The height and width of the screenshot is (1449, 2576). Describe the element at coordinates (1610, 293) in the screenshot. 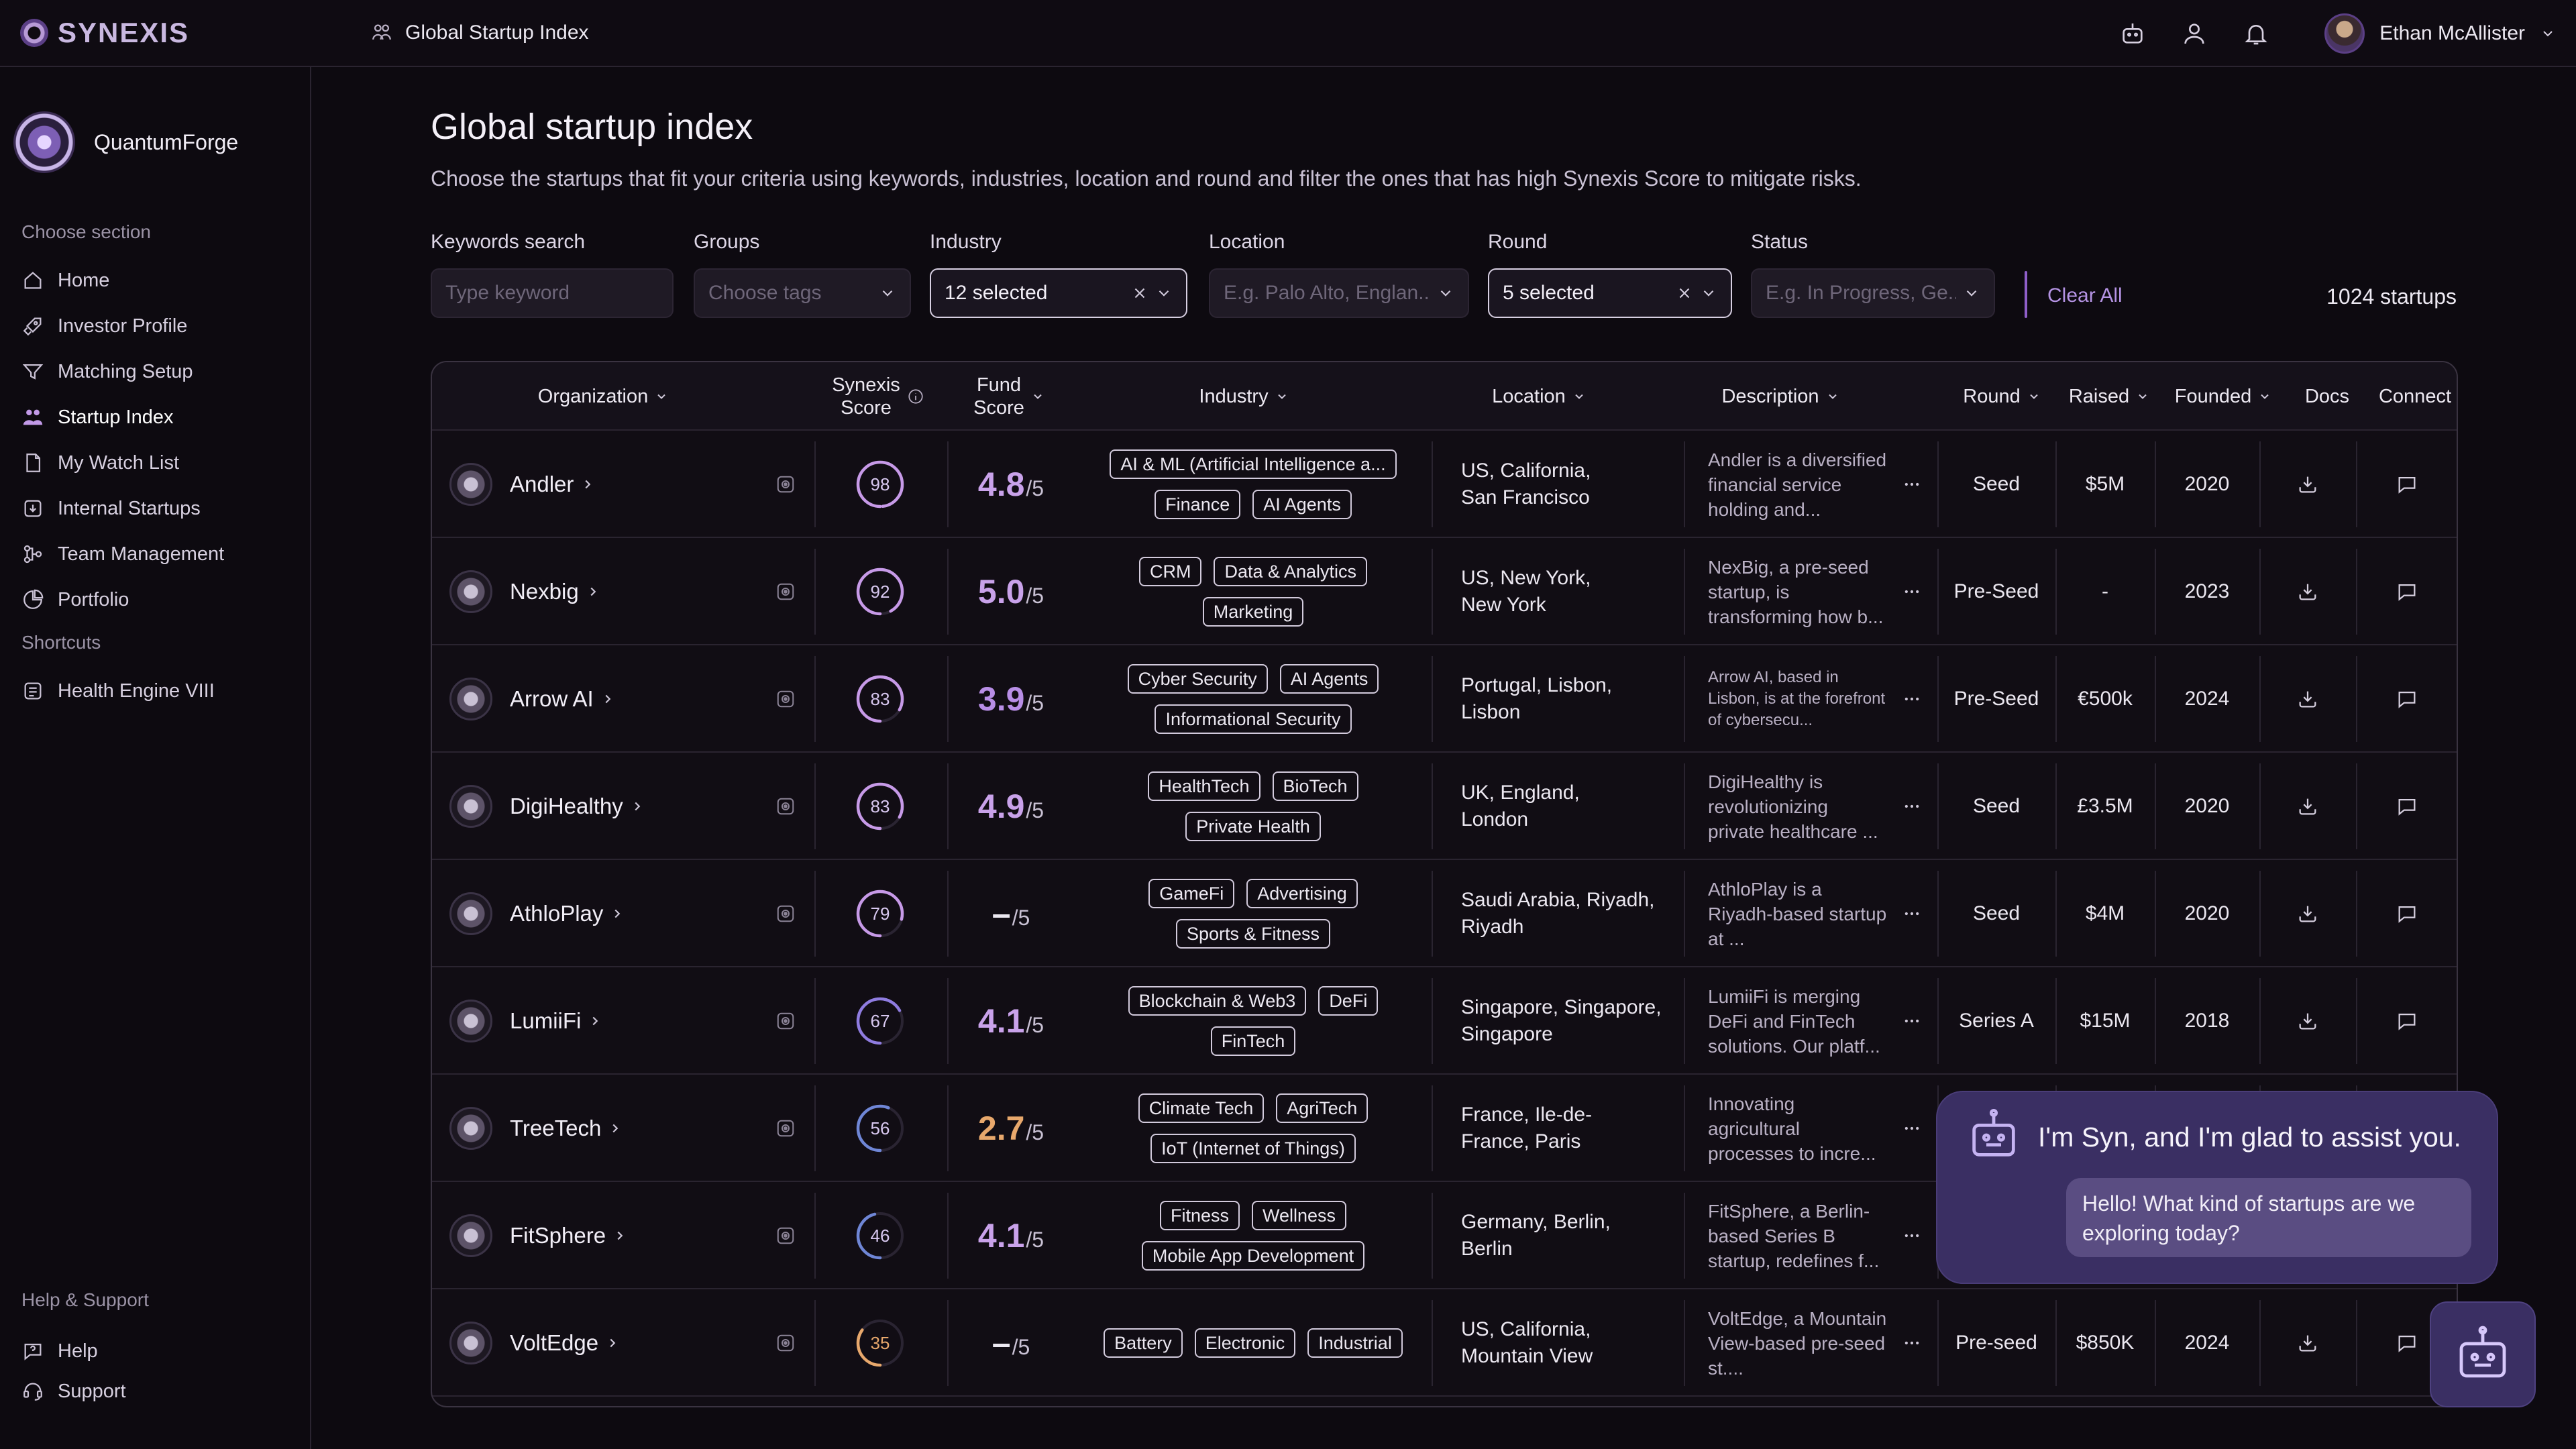

I see `round-select: 5 selected` at that location.